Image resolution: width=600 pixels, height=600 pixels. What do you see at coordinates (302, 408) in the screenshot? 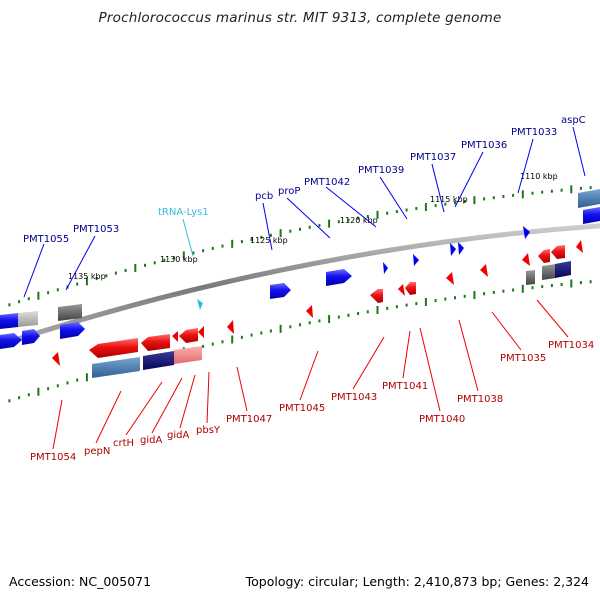
I see `gene-label: PMT1045` at bounding box center [302, 408].